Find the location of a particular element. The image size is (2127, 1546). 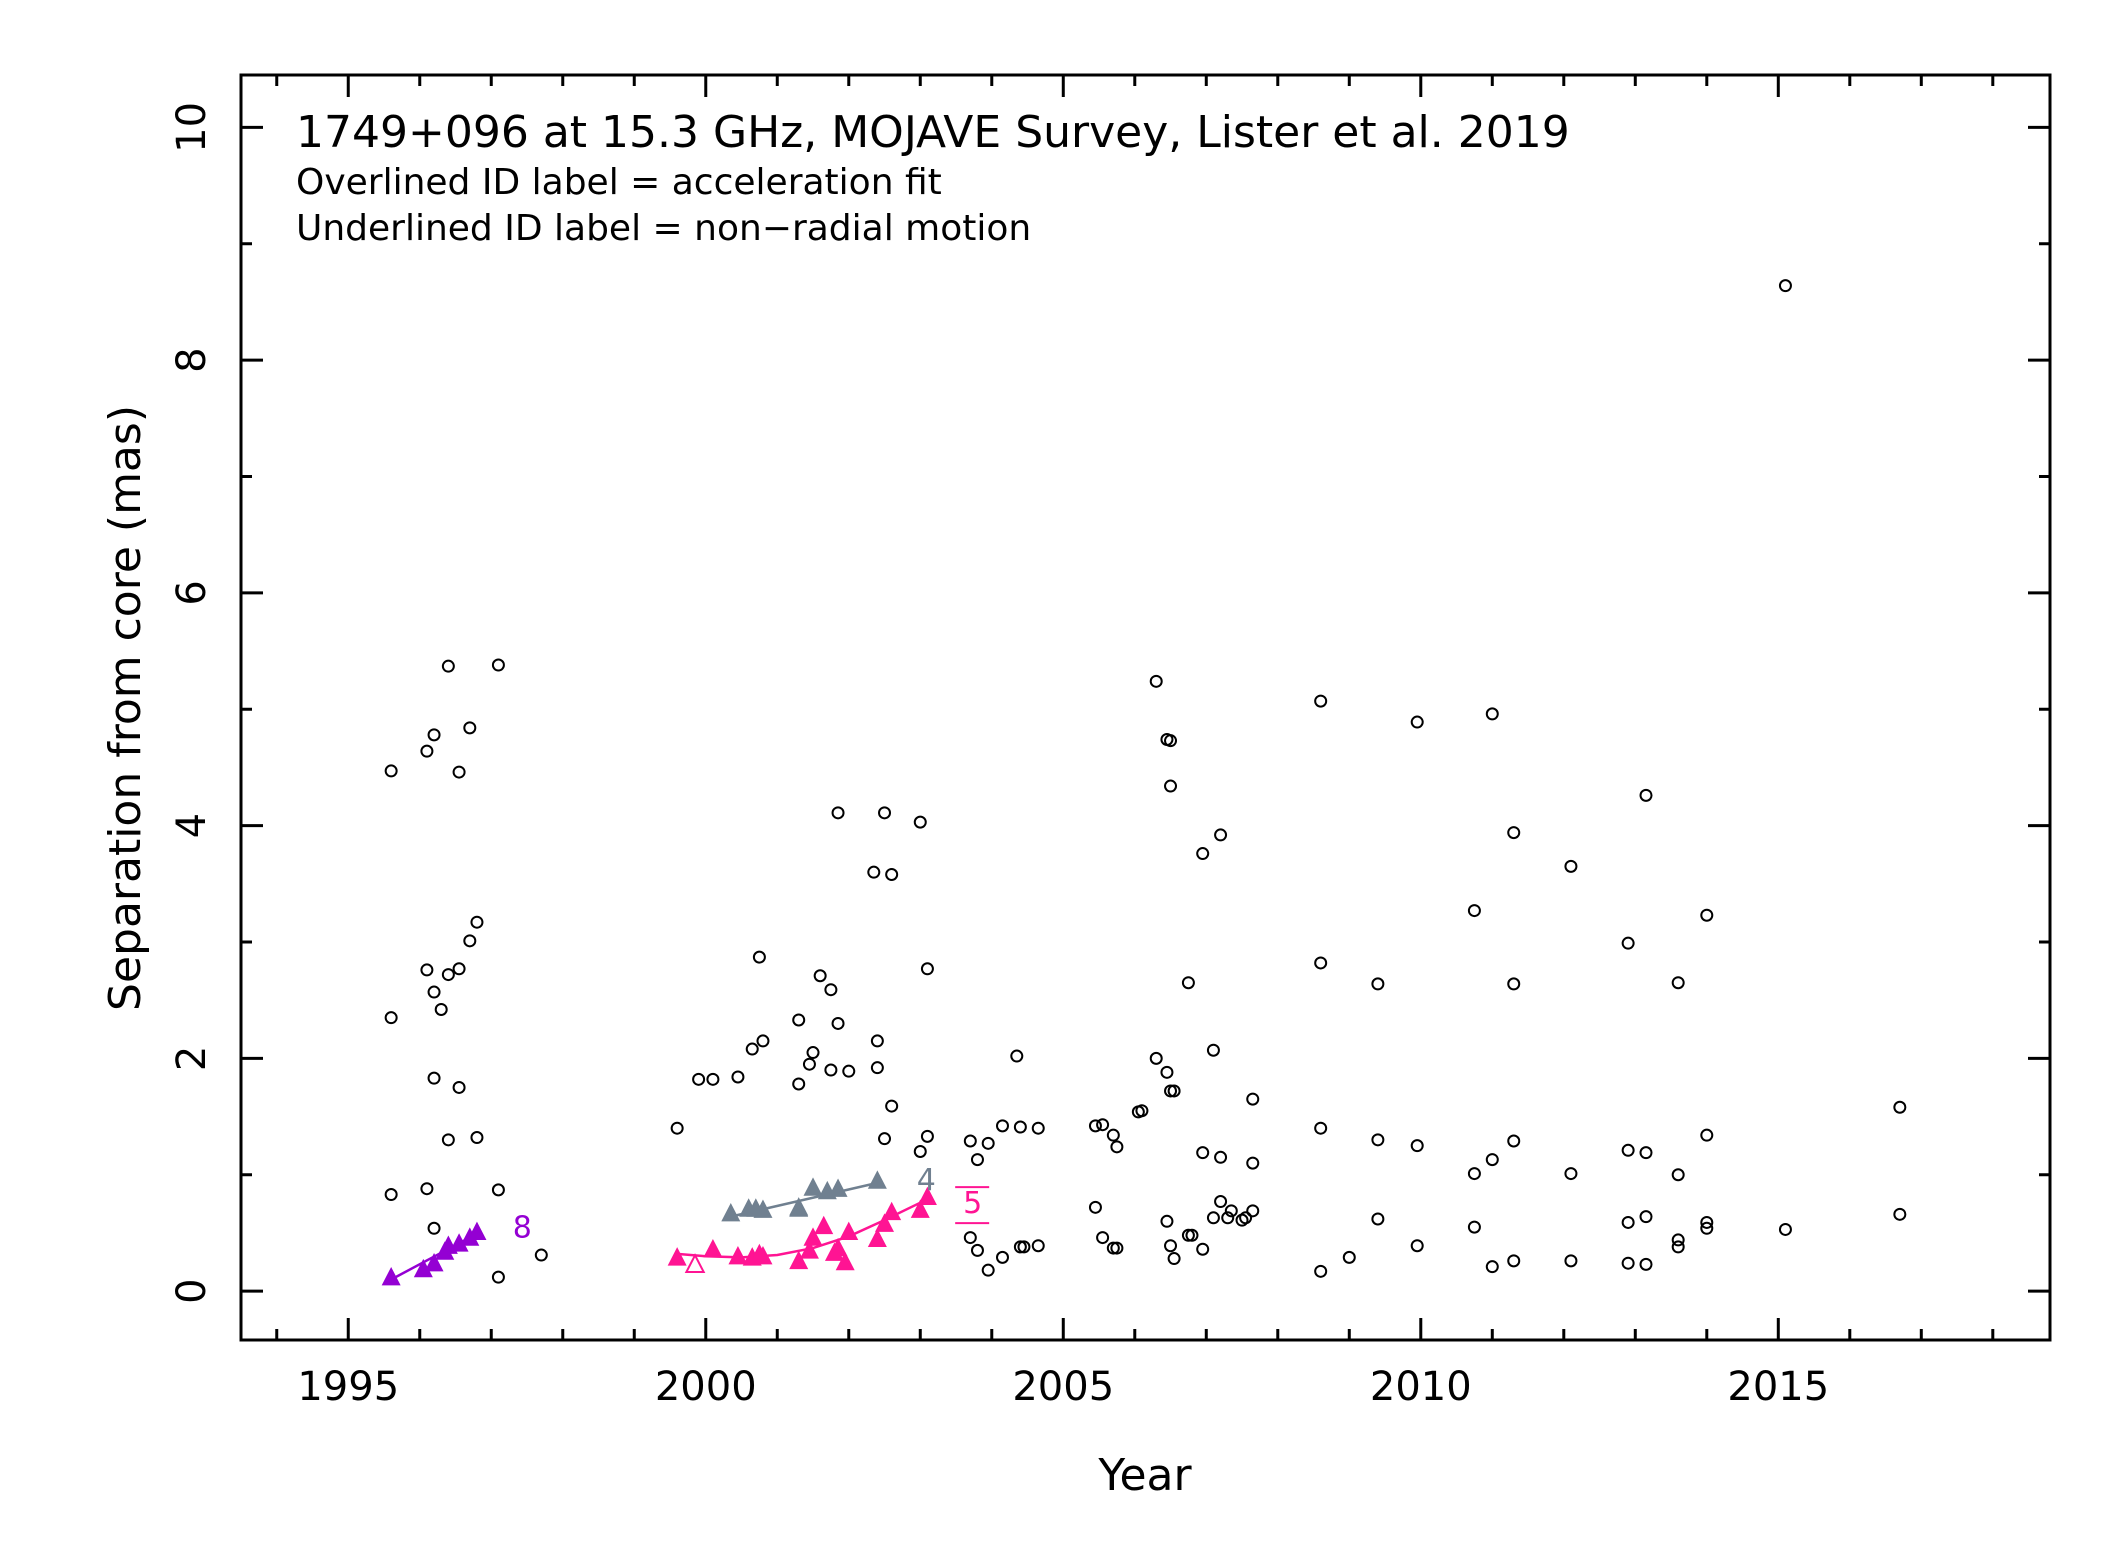

note-non-radial: Underlined ID label = non−radial motion is located at coordinates (663, 228).